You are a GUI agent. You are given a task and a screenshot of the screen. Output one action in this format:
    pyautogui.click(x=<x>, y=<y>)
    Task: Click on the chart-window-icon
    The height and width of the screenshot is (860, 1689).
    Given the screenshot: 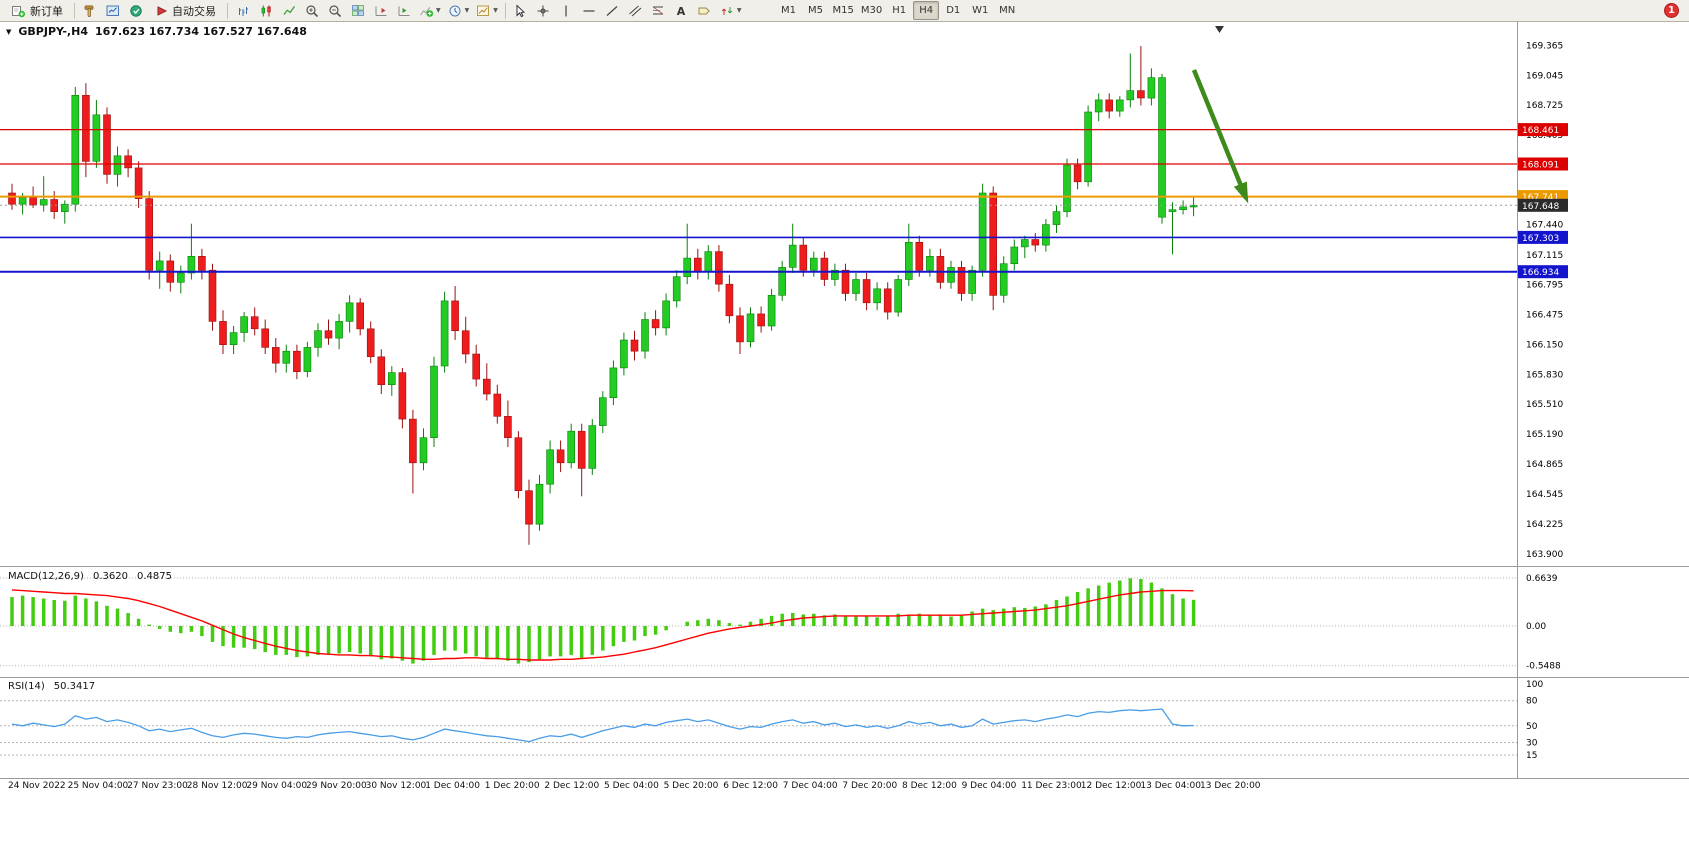 What is the action you would take?
    pyautogui.click(x=113, y=11)
    